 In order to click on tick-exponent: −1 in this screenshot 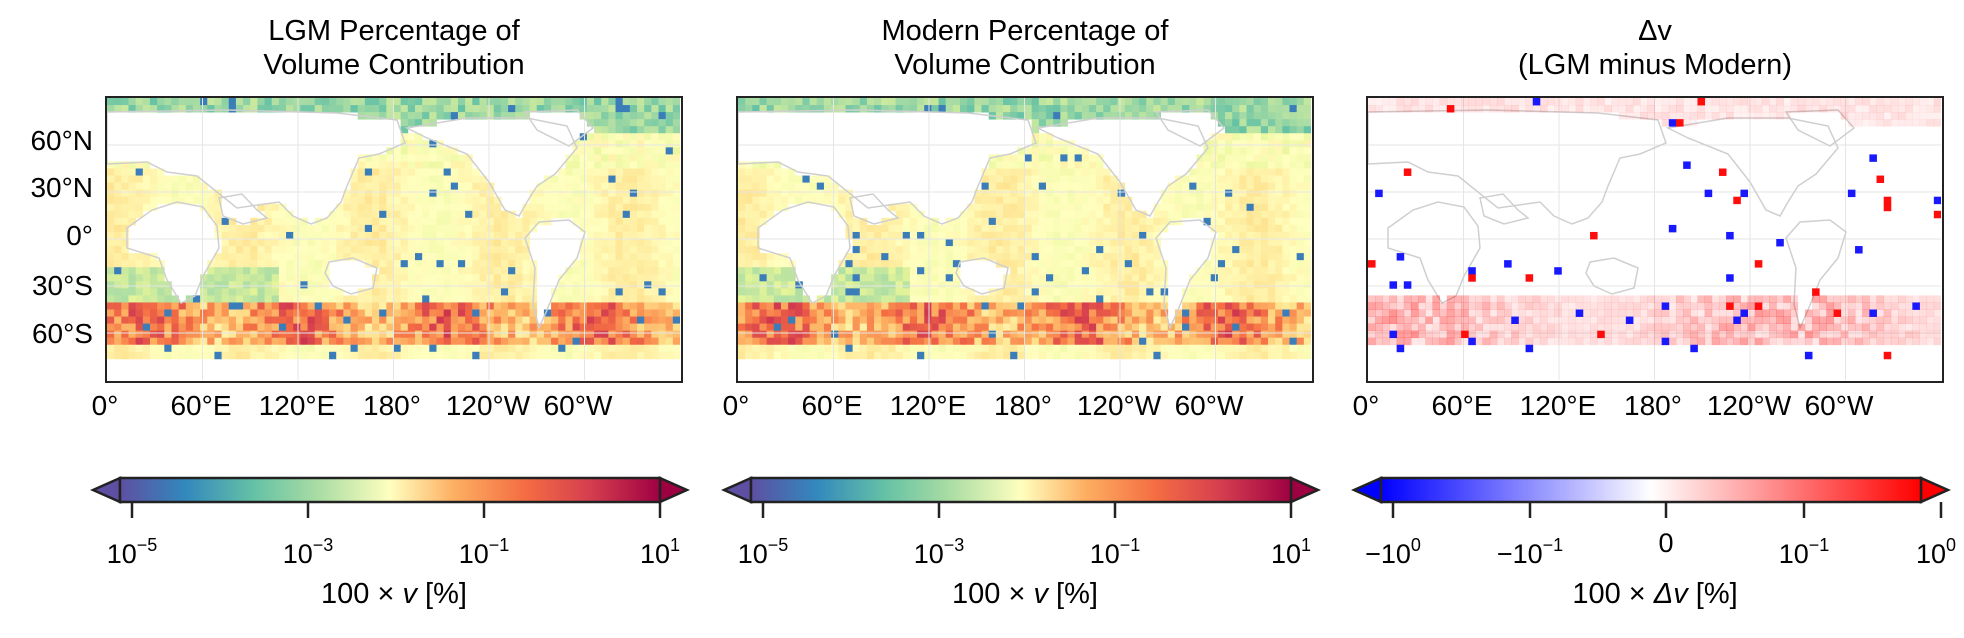, I will do `click(1130, 545)`.